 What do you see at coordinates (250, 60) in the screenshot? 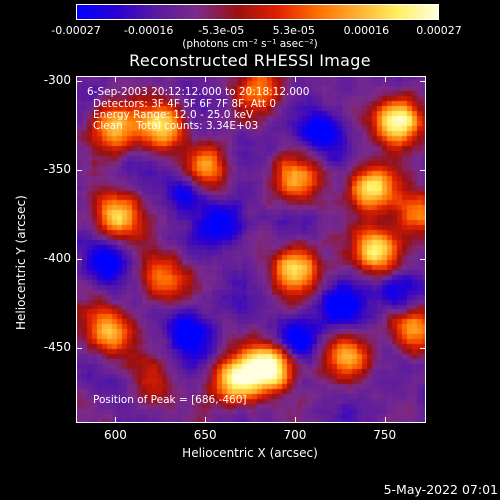
I see `chart-title: Reconstructed RHESSI Image` at bounding box center [250, 60].